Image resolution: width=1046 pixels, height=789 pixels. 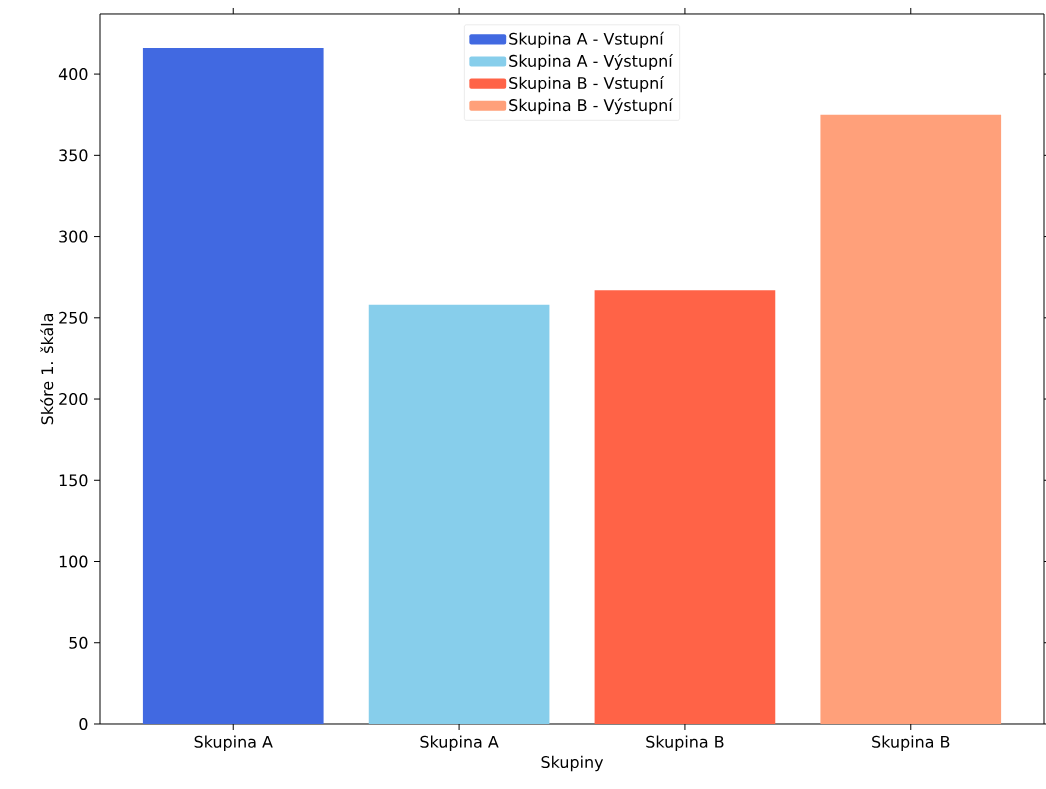 What do you see at coordinates (78, 642) in the screenshot?
I see `y-tick-label: 50` at bounding box center [78, 642].